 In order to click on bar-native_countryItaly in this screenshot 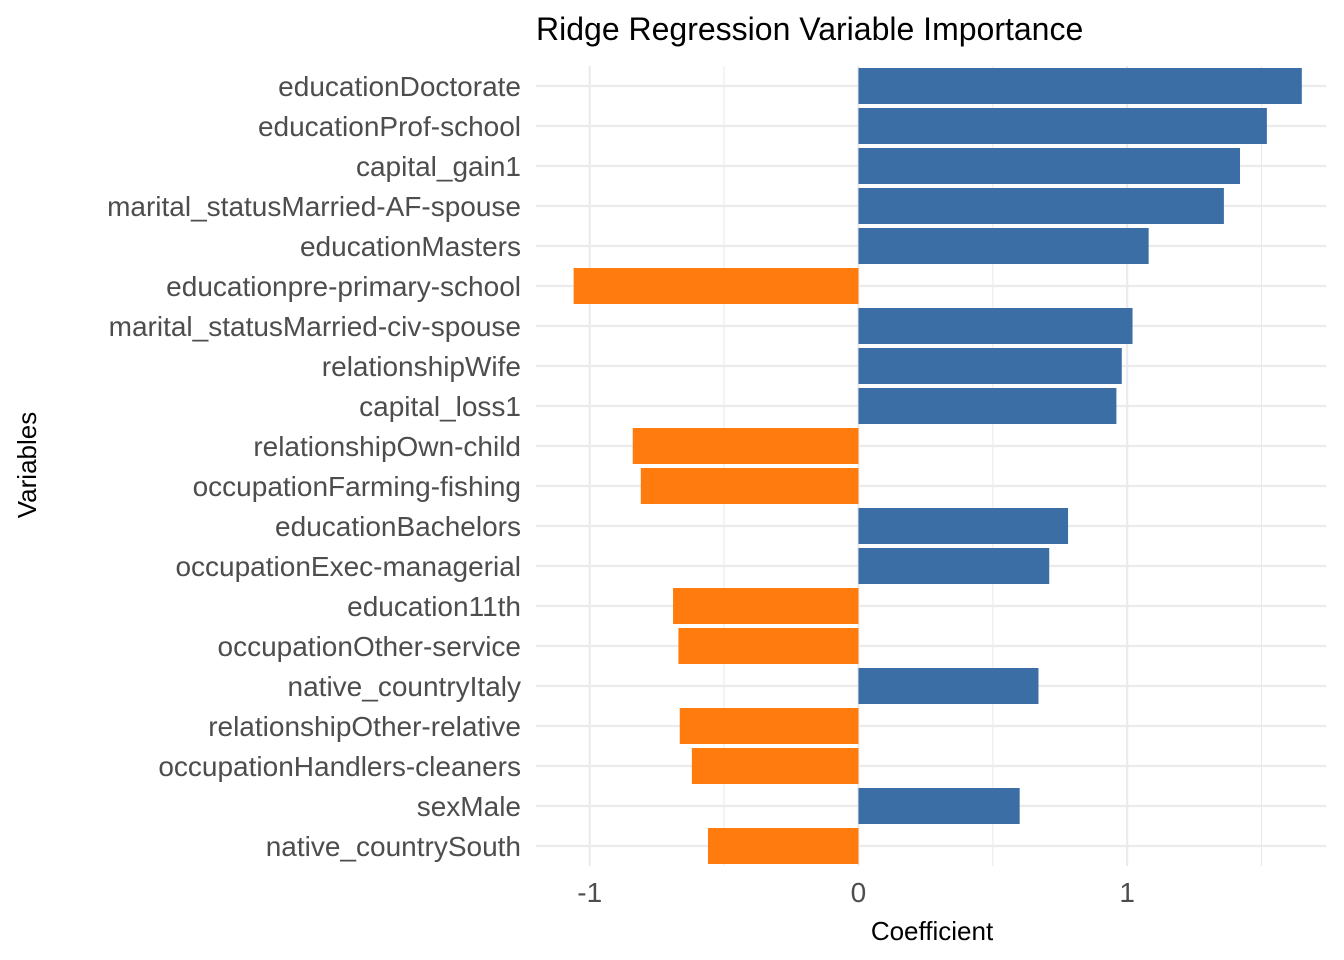, I will do `click(948, 686)`.